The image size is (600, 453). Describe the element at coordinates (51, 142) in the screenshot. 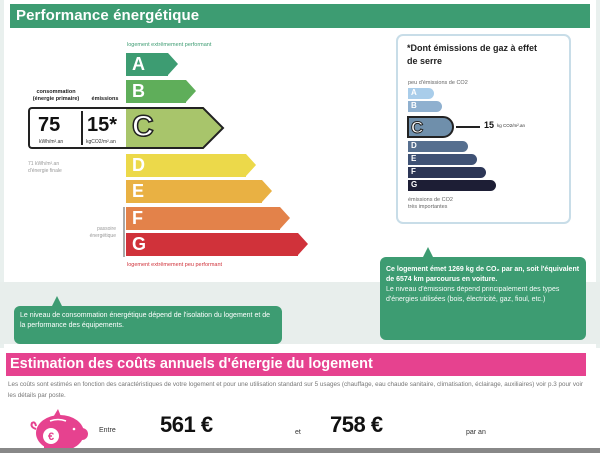

I see `consumption-unit: kWh/m².an` at that location.